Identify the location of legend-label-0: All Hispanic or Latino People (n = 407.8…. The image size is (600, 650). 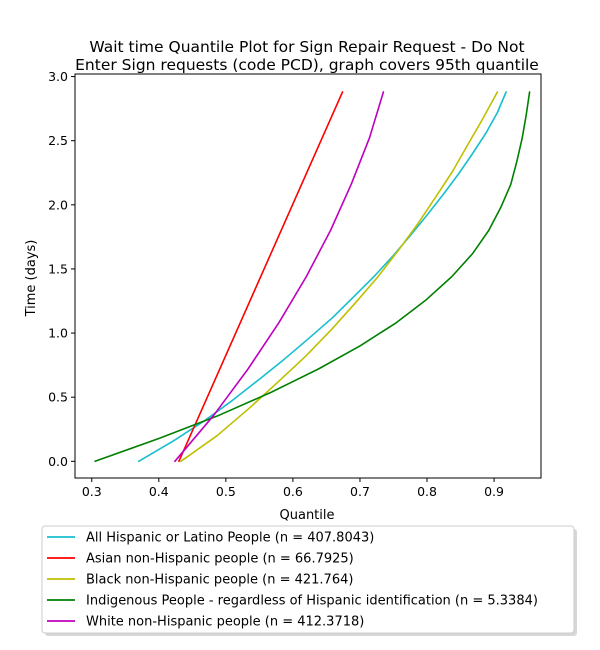
(230, 538).